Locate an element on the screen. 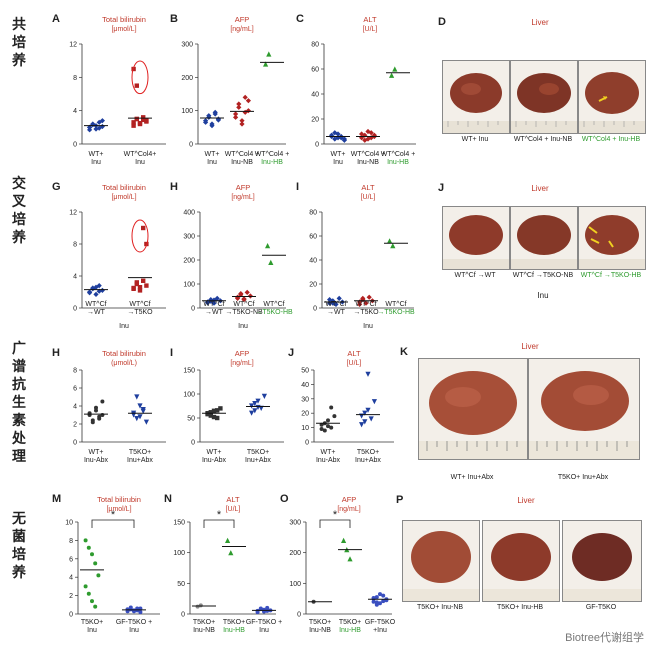 The width and height of the screenshot is (650, 651). panel-A-unit: [μmol/L] is located at coordinates (123, 29).